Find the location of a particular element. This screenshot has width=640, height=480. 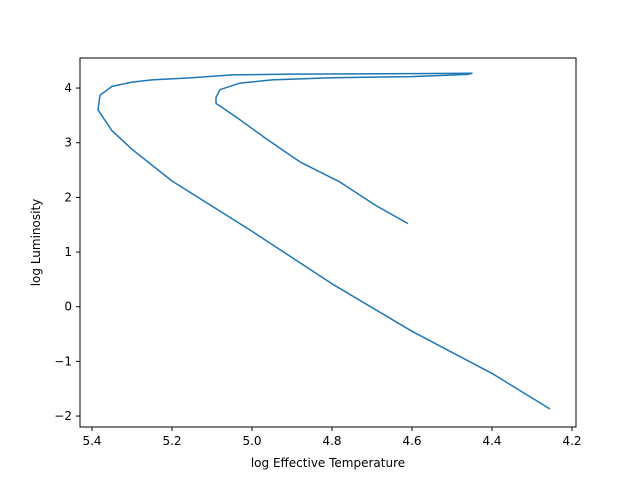

x-axis-ticks: 5.4 5.2 5.0 4.8 4.6 4.4 4.2 is located at coordinates (332, 437).